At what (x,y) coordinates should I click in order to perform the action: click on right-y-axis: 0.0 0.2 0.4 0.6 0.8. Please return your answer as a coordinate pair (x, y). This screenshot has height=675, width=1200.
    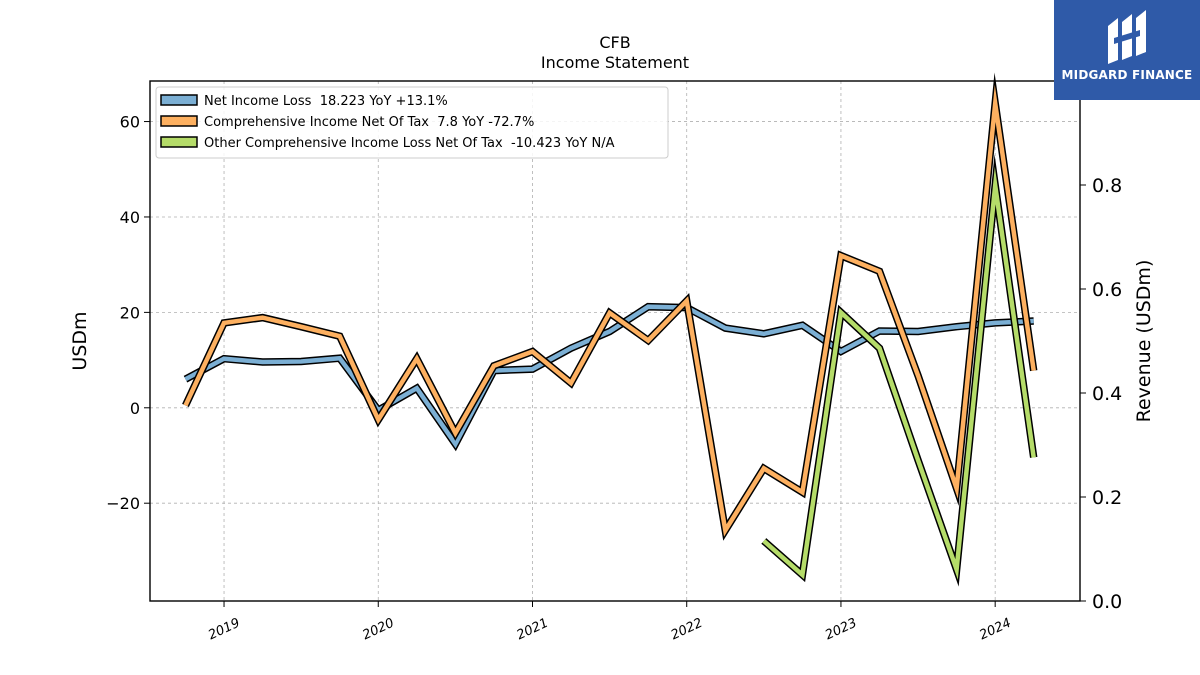
    Looking at the image, I should click on (1101, 394).